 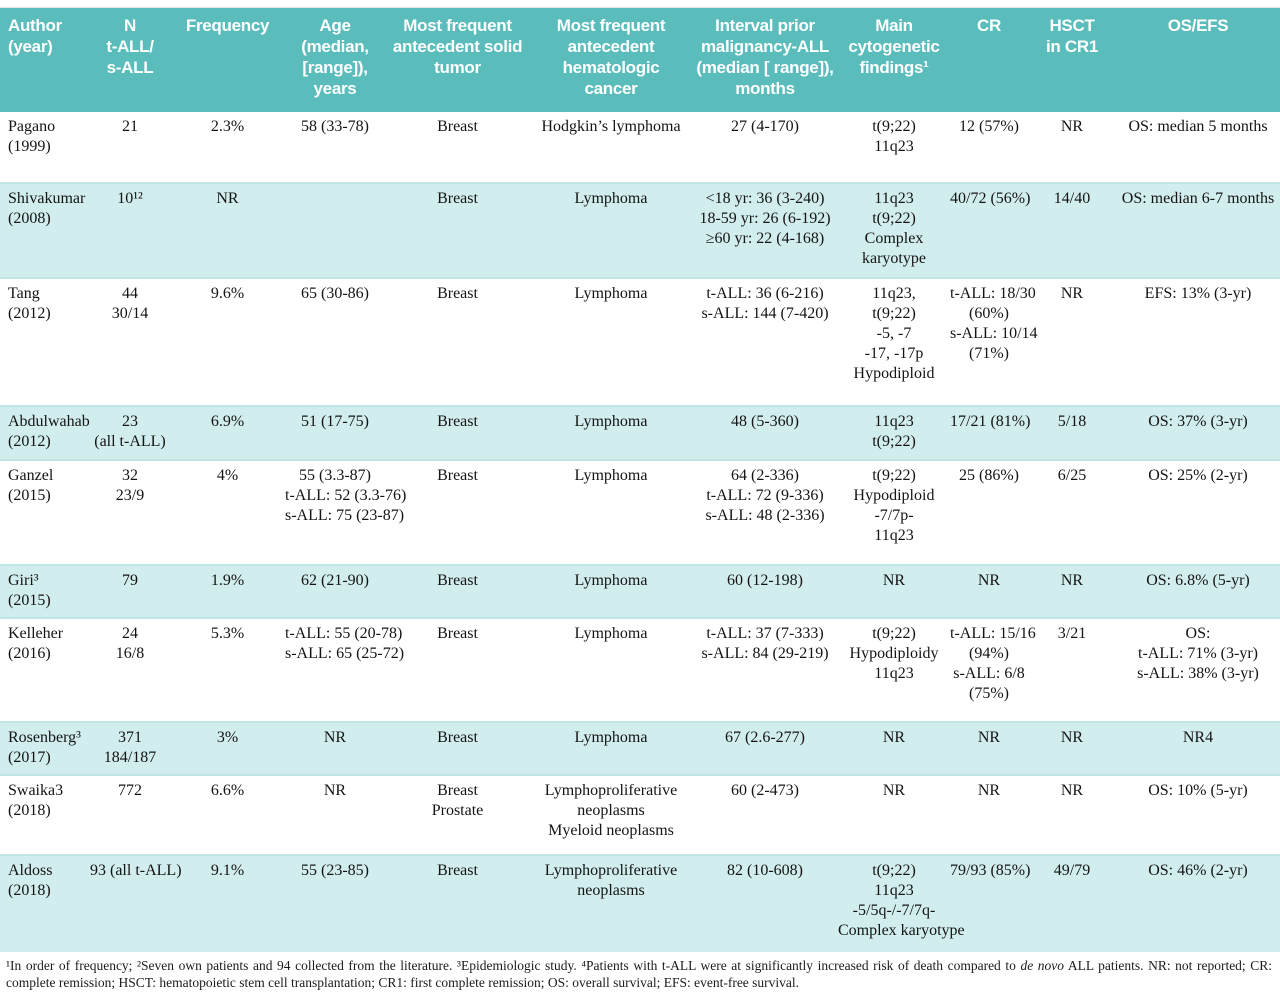 I want to click on table-cell: 17/21 (81%), so click(x=990, y=433).